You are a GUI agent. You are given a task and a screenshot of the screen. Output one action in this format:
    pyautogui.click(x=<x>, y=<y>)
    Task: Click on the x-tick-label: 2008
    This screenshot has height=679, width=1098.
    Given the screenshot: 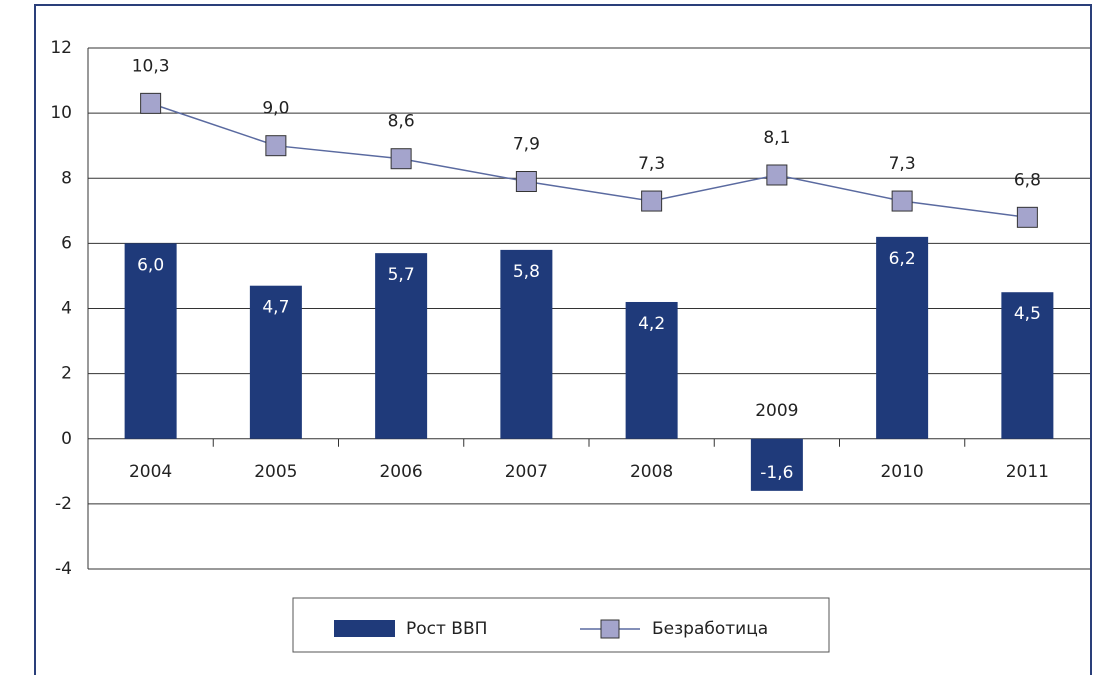 What is the action you would take?
    pyautogui.click(x=651, y=472)
    